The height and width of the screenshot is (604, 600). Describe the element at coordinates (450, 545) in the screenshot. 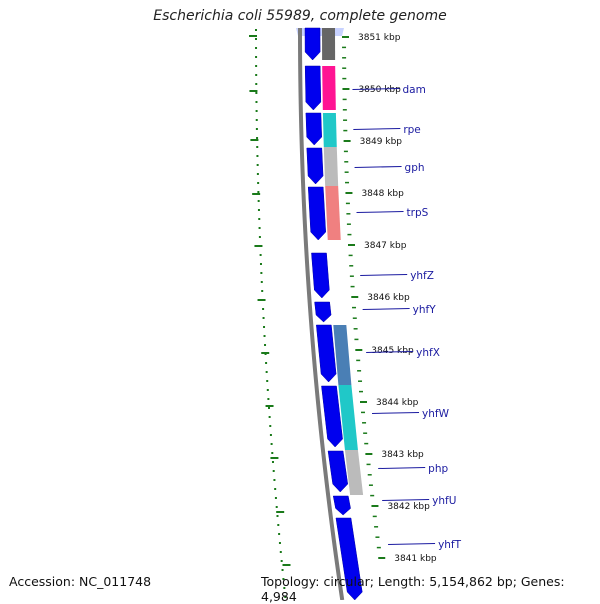

I see `gene-label: yhfT` at that location.